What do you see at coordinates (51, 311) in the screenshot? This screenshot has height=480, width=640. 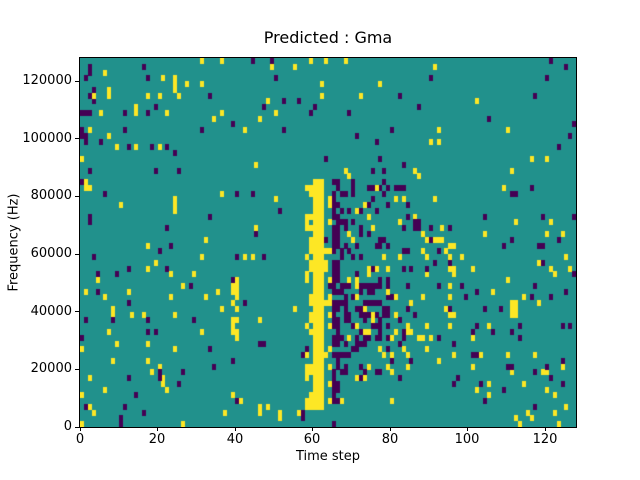 I see `y-tick-label: 40000` at bounding box center [51, 311].